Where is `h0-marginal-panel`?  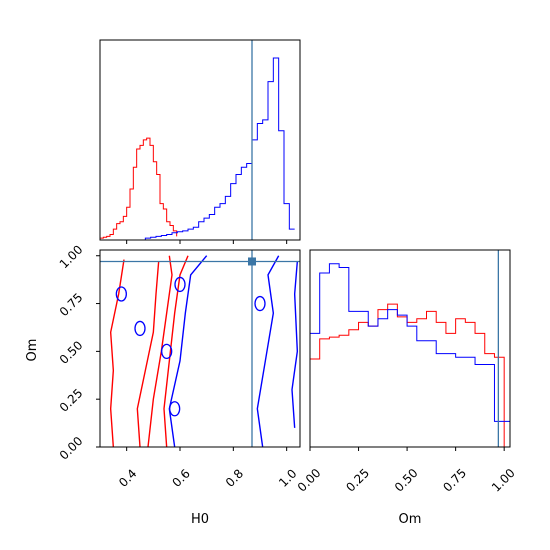 h0-marginal-panel is located at coordinates (200, 141).